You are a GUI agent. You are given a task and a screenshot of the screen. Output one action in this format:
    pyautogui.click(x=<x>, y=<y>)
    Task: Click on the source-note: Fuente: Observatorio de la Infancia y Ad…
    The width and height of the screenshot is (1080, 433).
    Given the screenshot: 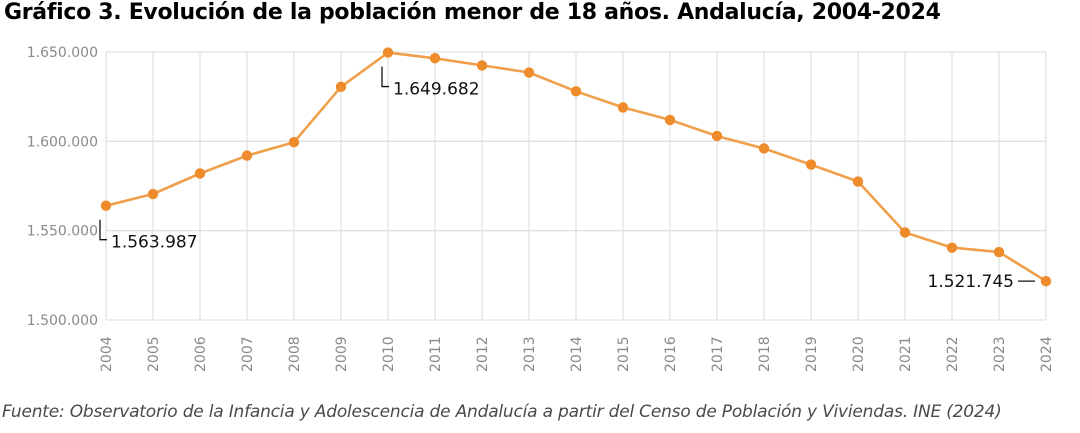 What is the action you would take?
    pyautogui.click(x=502, y=412)
    